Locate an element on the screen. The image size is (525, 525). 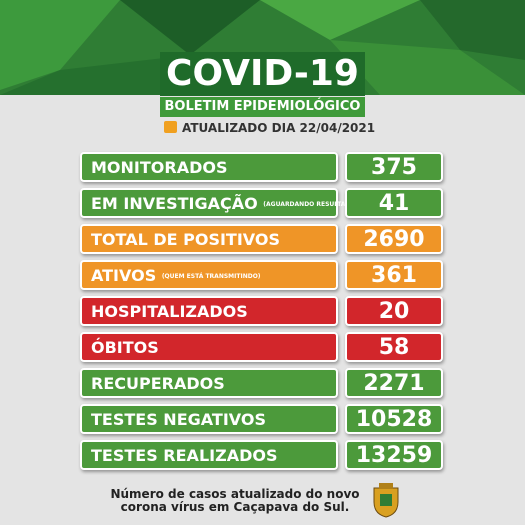
row-label: EM INVESTIGAÇÃO (AGUARDANDO RESULTADO) is located at coordinates (219, 203).